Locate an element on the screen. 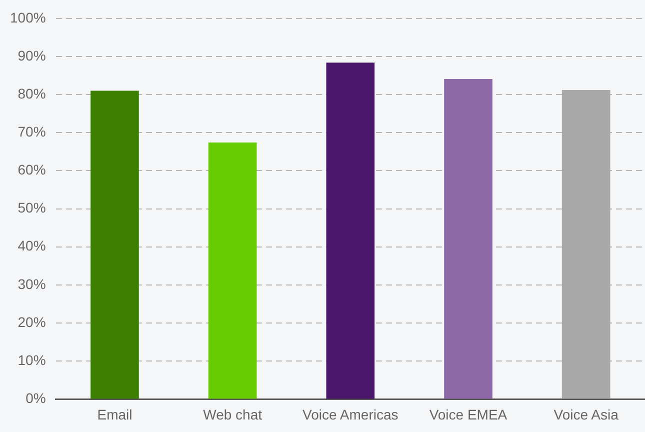 This screenshot has width=645, height=432. x-tick-label: Web chat is located at coordinates (232, 414).